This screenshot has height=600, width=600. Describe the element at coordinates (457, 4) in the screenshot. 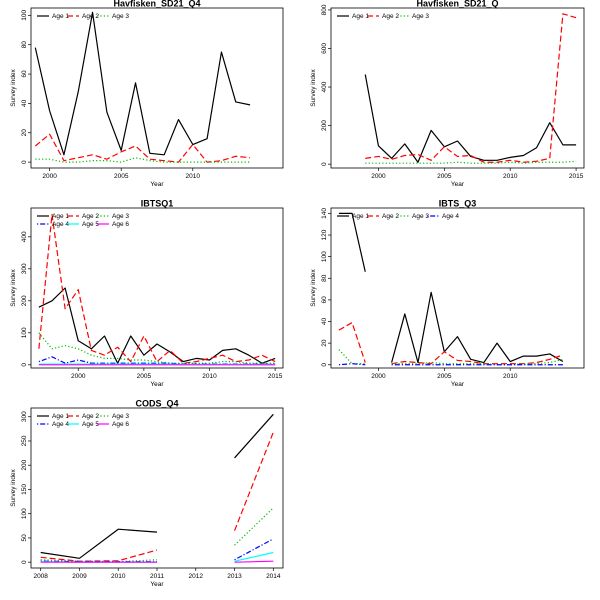

I see `panel-title: Havfisken_SD21_Q` at that location.